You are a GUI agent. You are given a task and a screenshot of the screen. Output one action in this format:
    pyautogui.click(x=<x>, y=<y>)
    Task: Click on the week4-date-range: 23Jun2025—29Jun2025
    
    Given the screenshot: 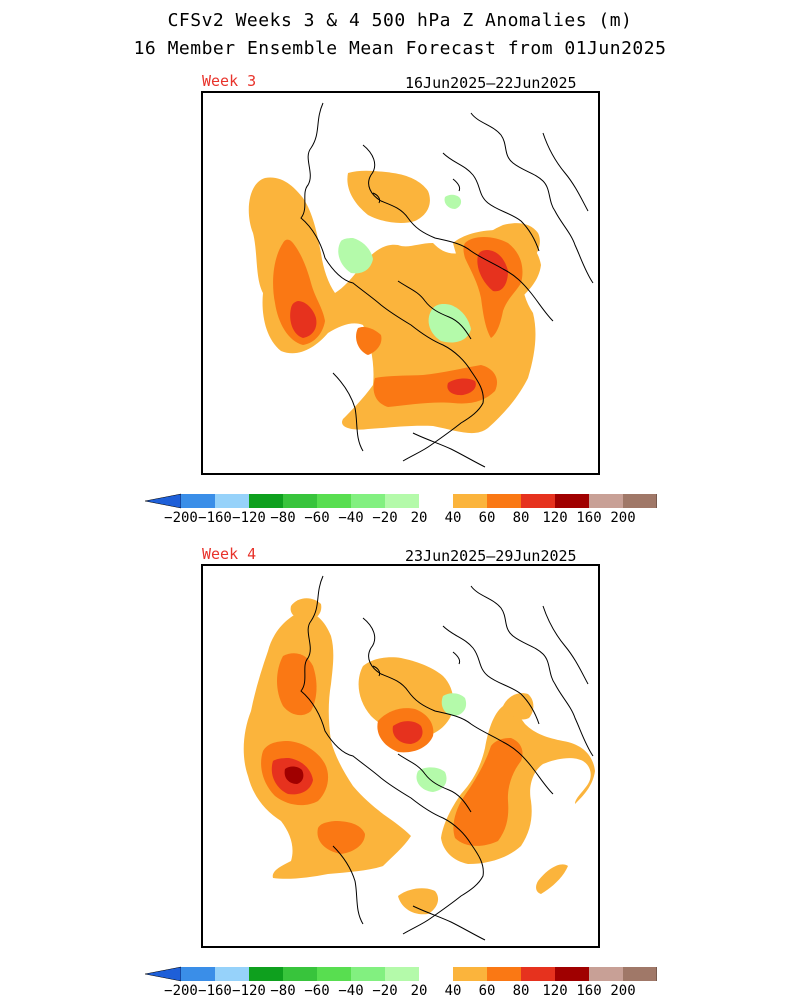 What is the action you would take?
    pyautogui.click(x=491, y=556)
    